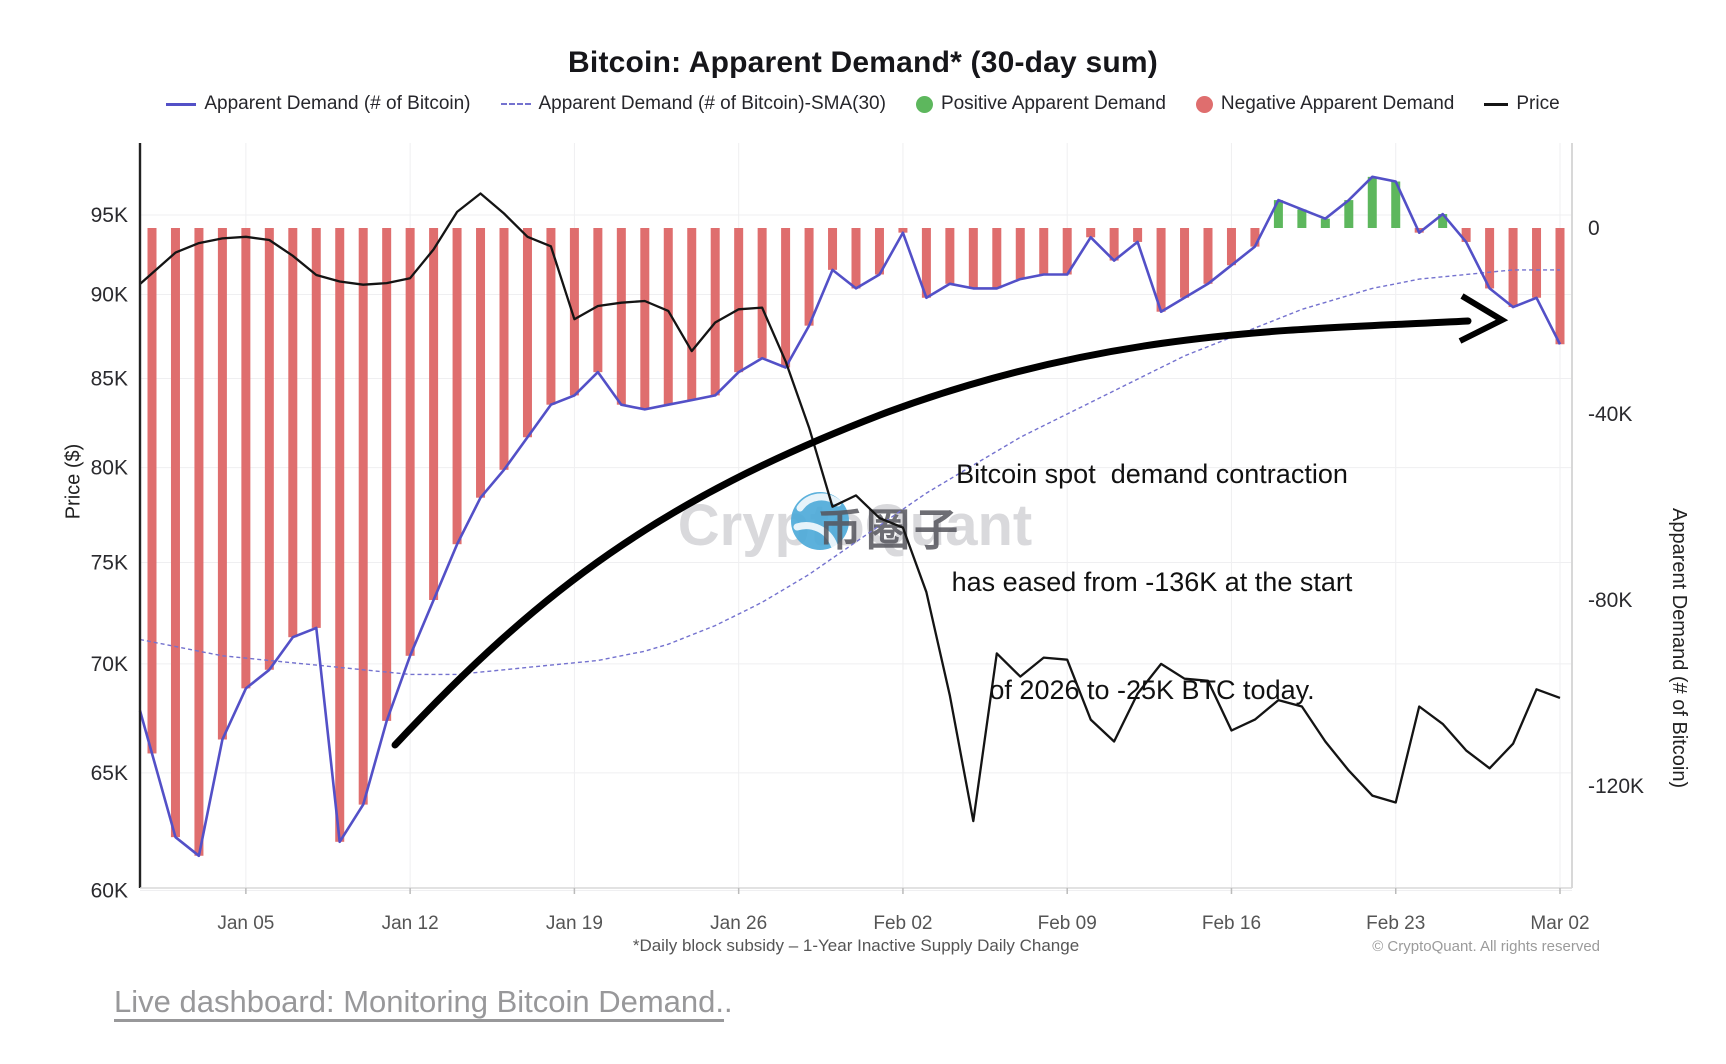  I want to click on annotation-line: of 2026 to -25K BTC today., so click(1152, 690).